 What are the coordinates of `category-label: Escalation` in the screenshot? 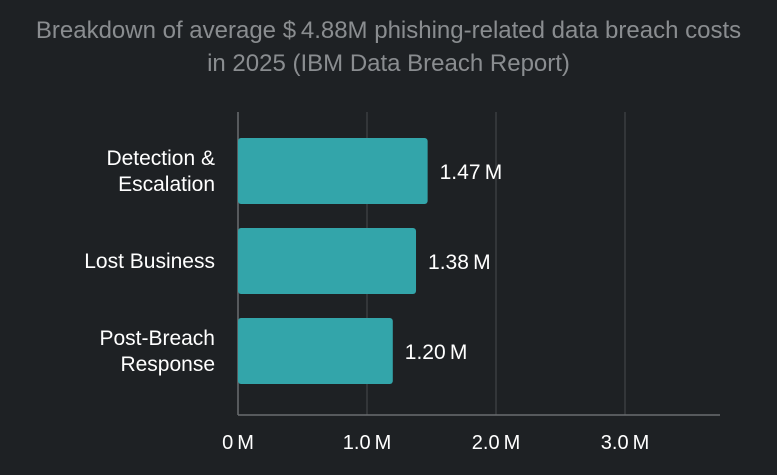 It's located at (166, 184).